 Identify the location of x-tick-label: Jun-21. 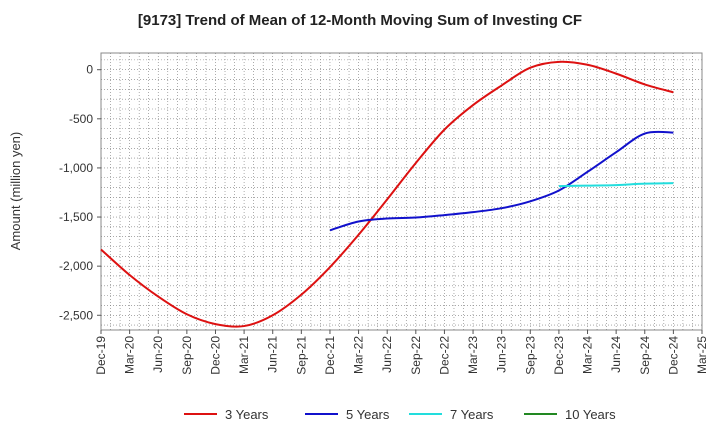
(273, 354).